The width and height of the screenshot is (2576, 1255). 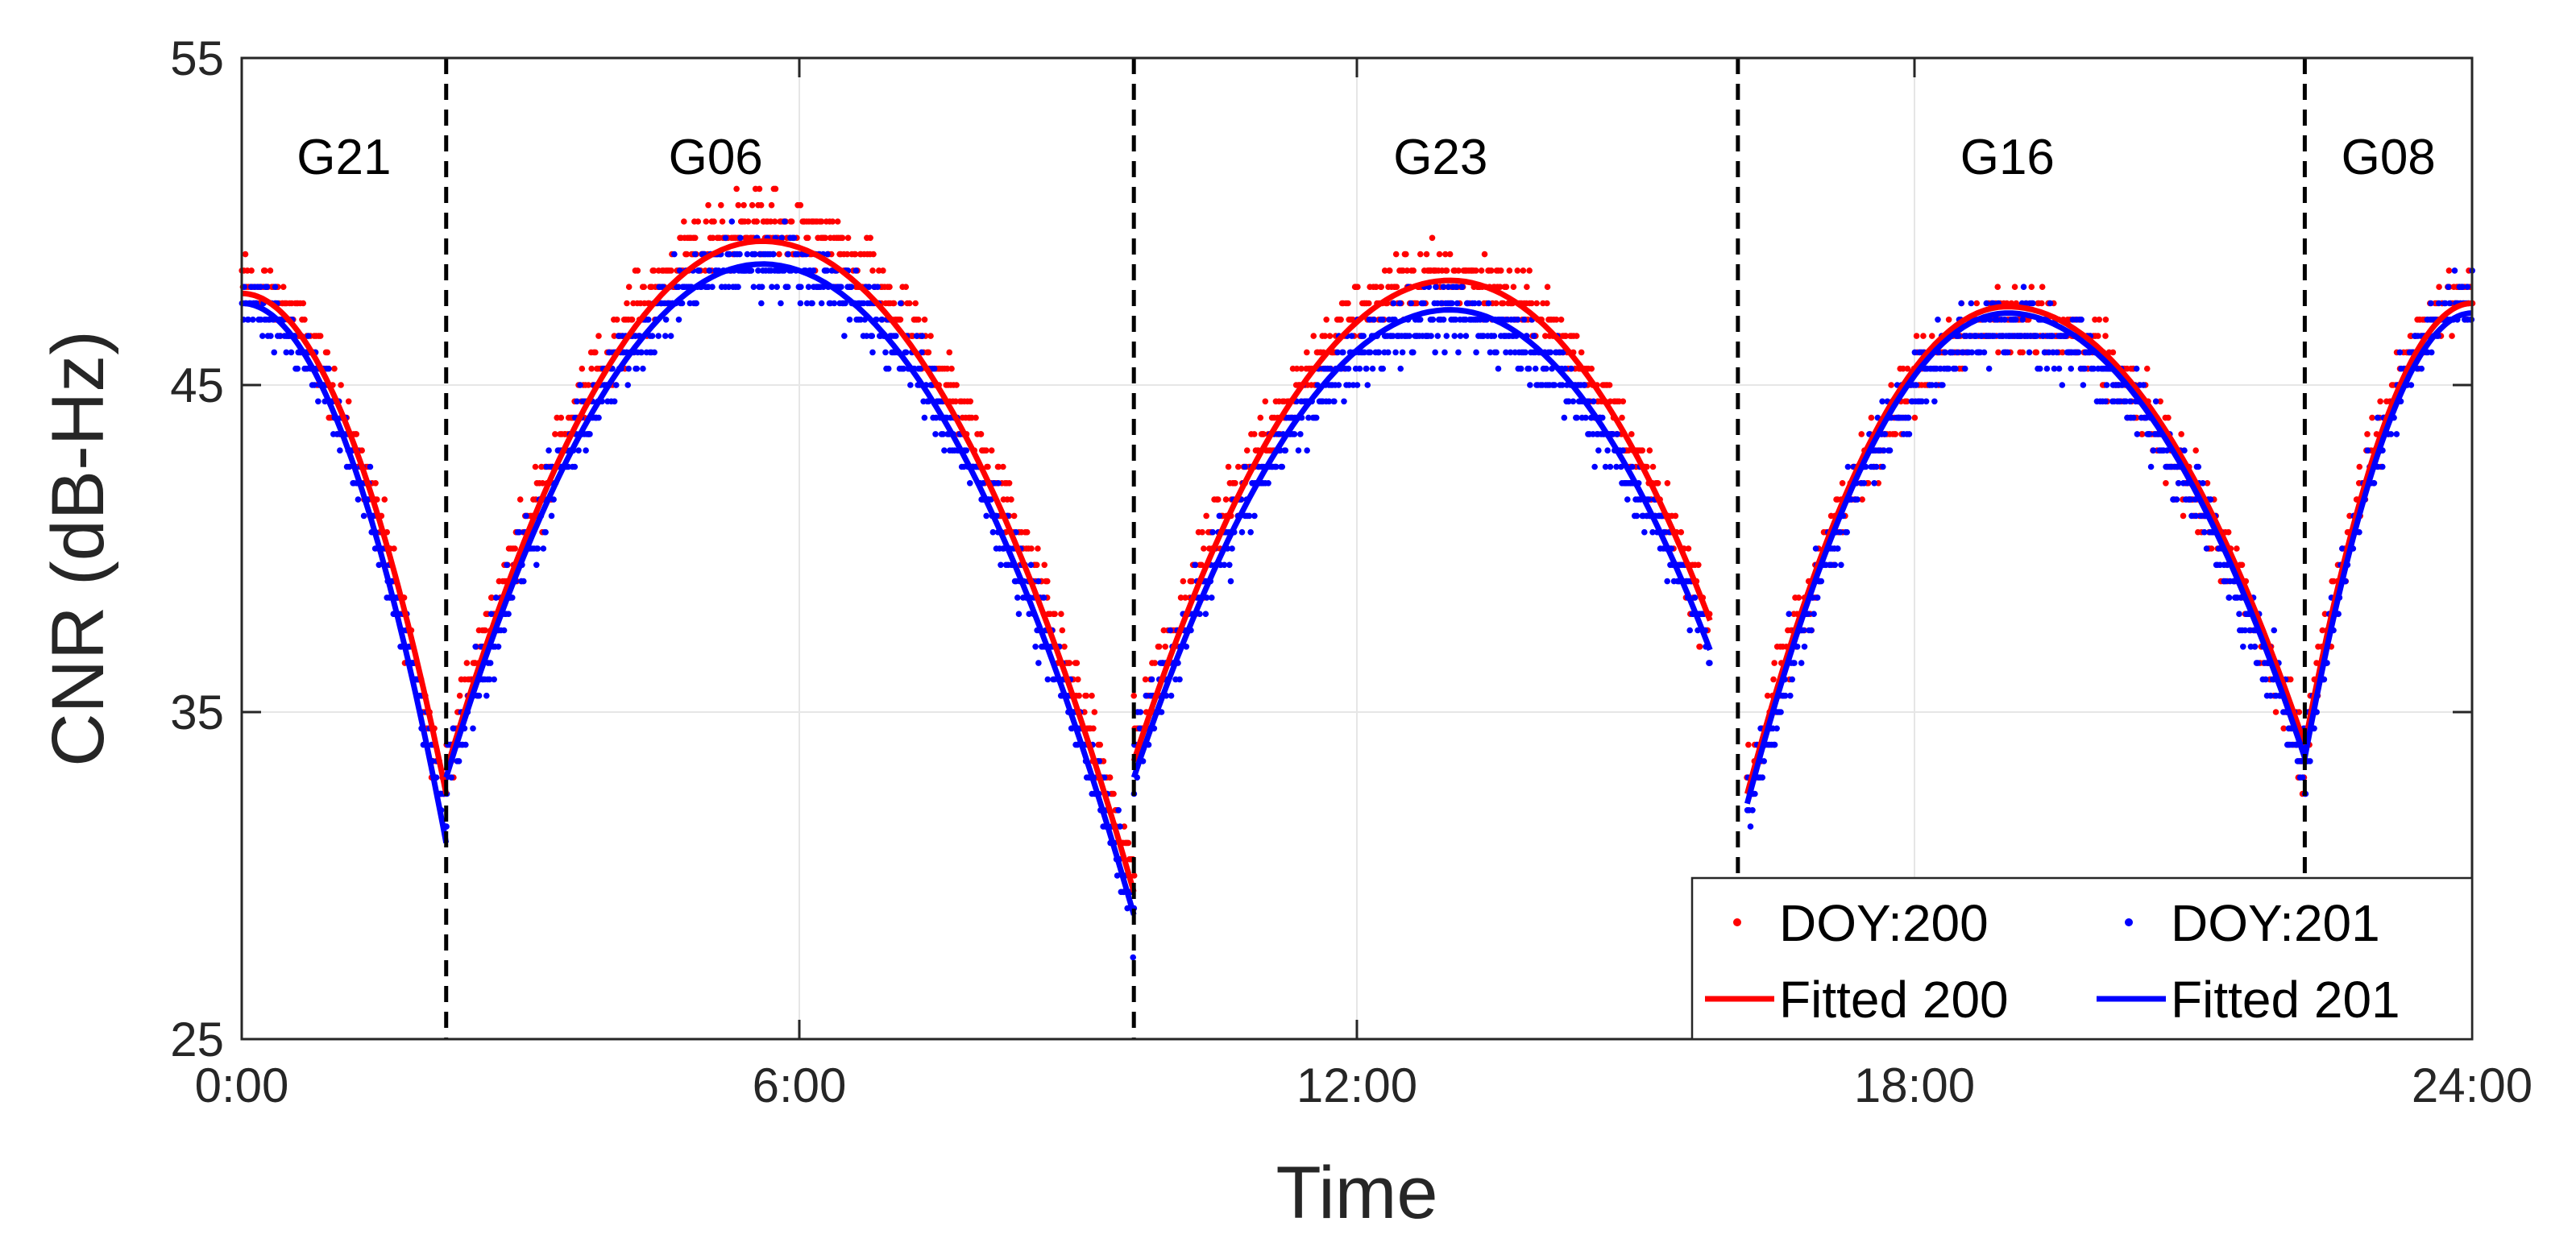 What do you see at coordinates (1366, 157) in the screenshot?
I see `satellite-labels: G21 G06 G23 G16 G08` at bounding box center [1366, 157].